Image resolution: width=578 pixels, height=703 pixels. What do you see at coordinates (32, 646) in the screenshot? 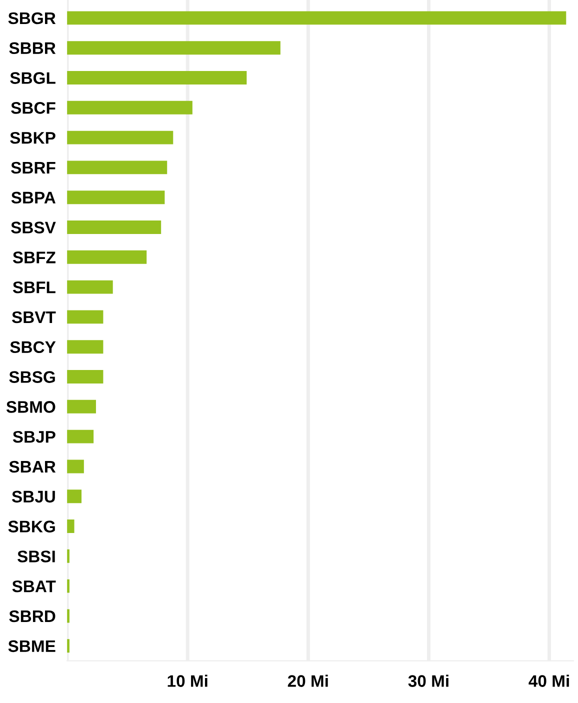
I see `y-tick-label: SBME` at bounding box center [32, 646].